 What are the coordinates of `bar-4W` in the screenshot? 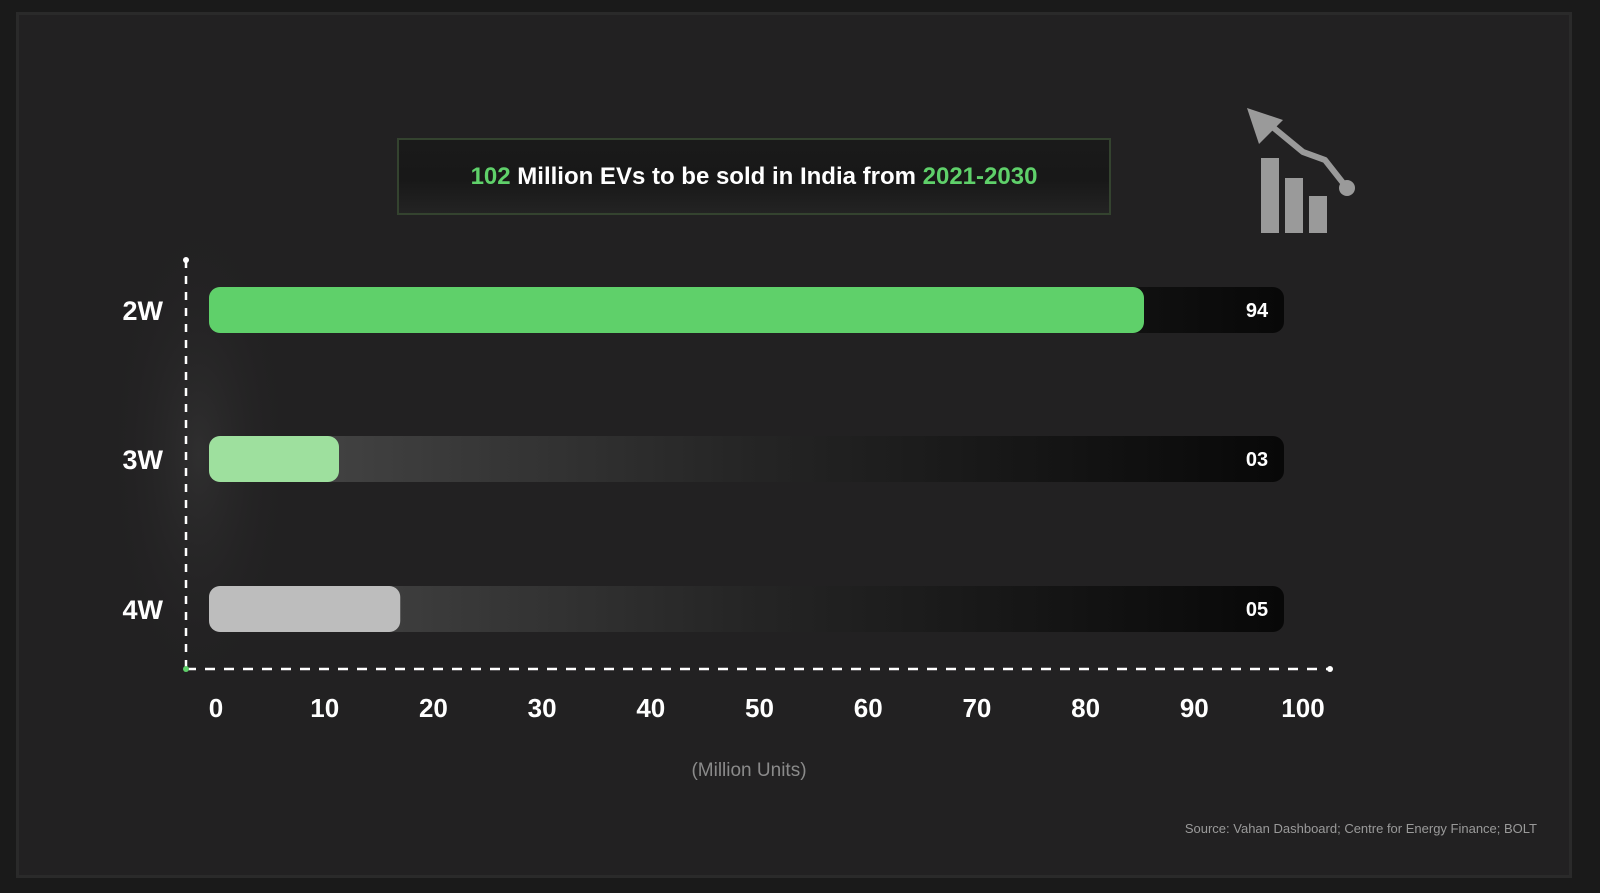 It's located at (305, 609).